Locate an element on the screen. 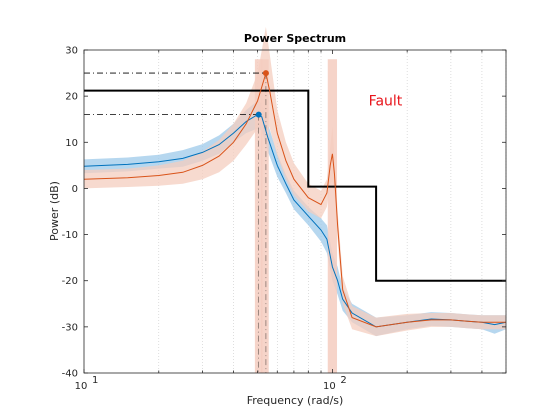 The height and width of the screenshot is (420, 560). x-tick-labels: 10 1 10 2 is located at coordinates (211, 383).